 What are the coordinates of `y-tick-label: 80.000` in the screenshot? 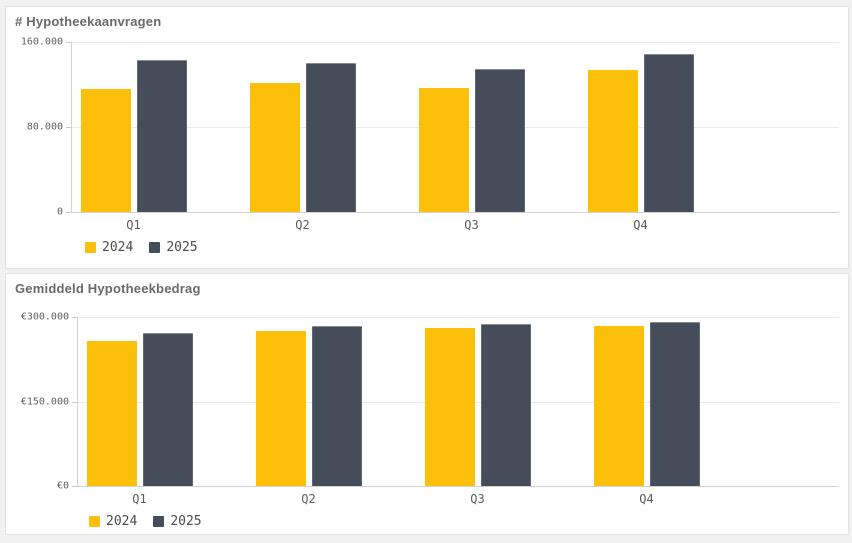 It's located at (44, 127).